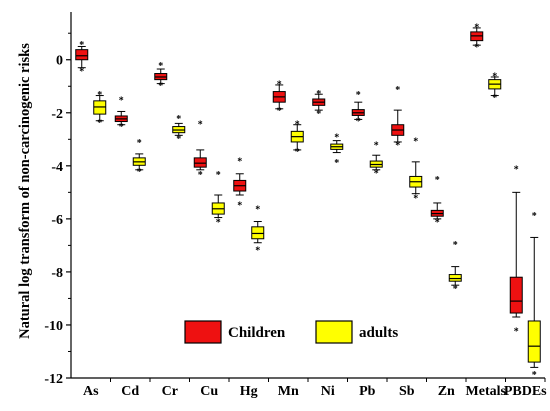 The height and width of the screenshot is (411, 550). What do you see at coordinates (398, 118) in the screenshot?
I see `box-children-sb: **` at bounding box center [398, 118].